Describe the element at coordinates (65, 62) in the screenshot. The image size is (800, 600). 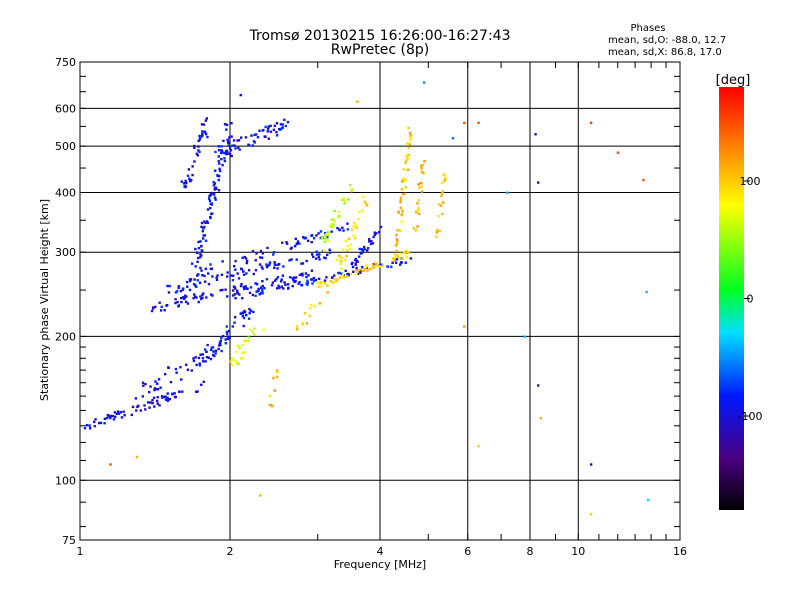
I see `y-tick-label: 750` at that location.